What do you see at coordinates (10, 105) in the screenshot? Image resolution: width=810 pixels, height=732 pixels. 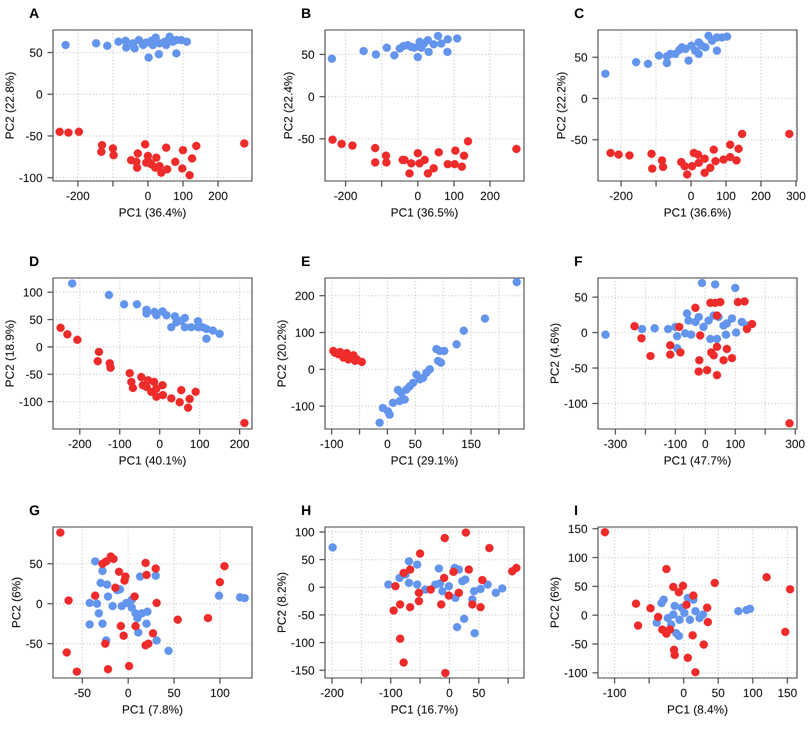 I see `y-axis-title: PC2 (22.8%)` at bounding box center [10, 105].